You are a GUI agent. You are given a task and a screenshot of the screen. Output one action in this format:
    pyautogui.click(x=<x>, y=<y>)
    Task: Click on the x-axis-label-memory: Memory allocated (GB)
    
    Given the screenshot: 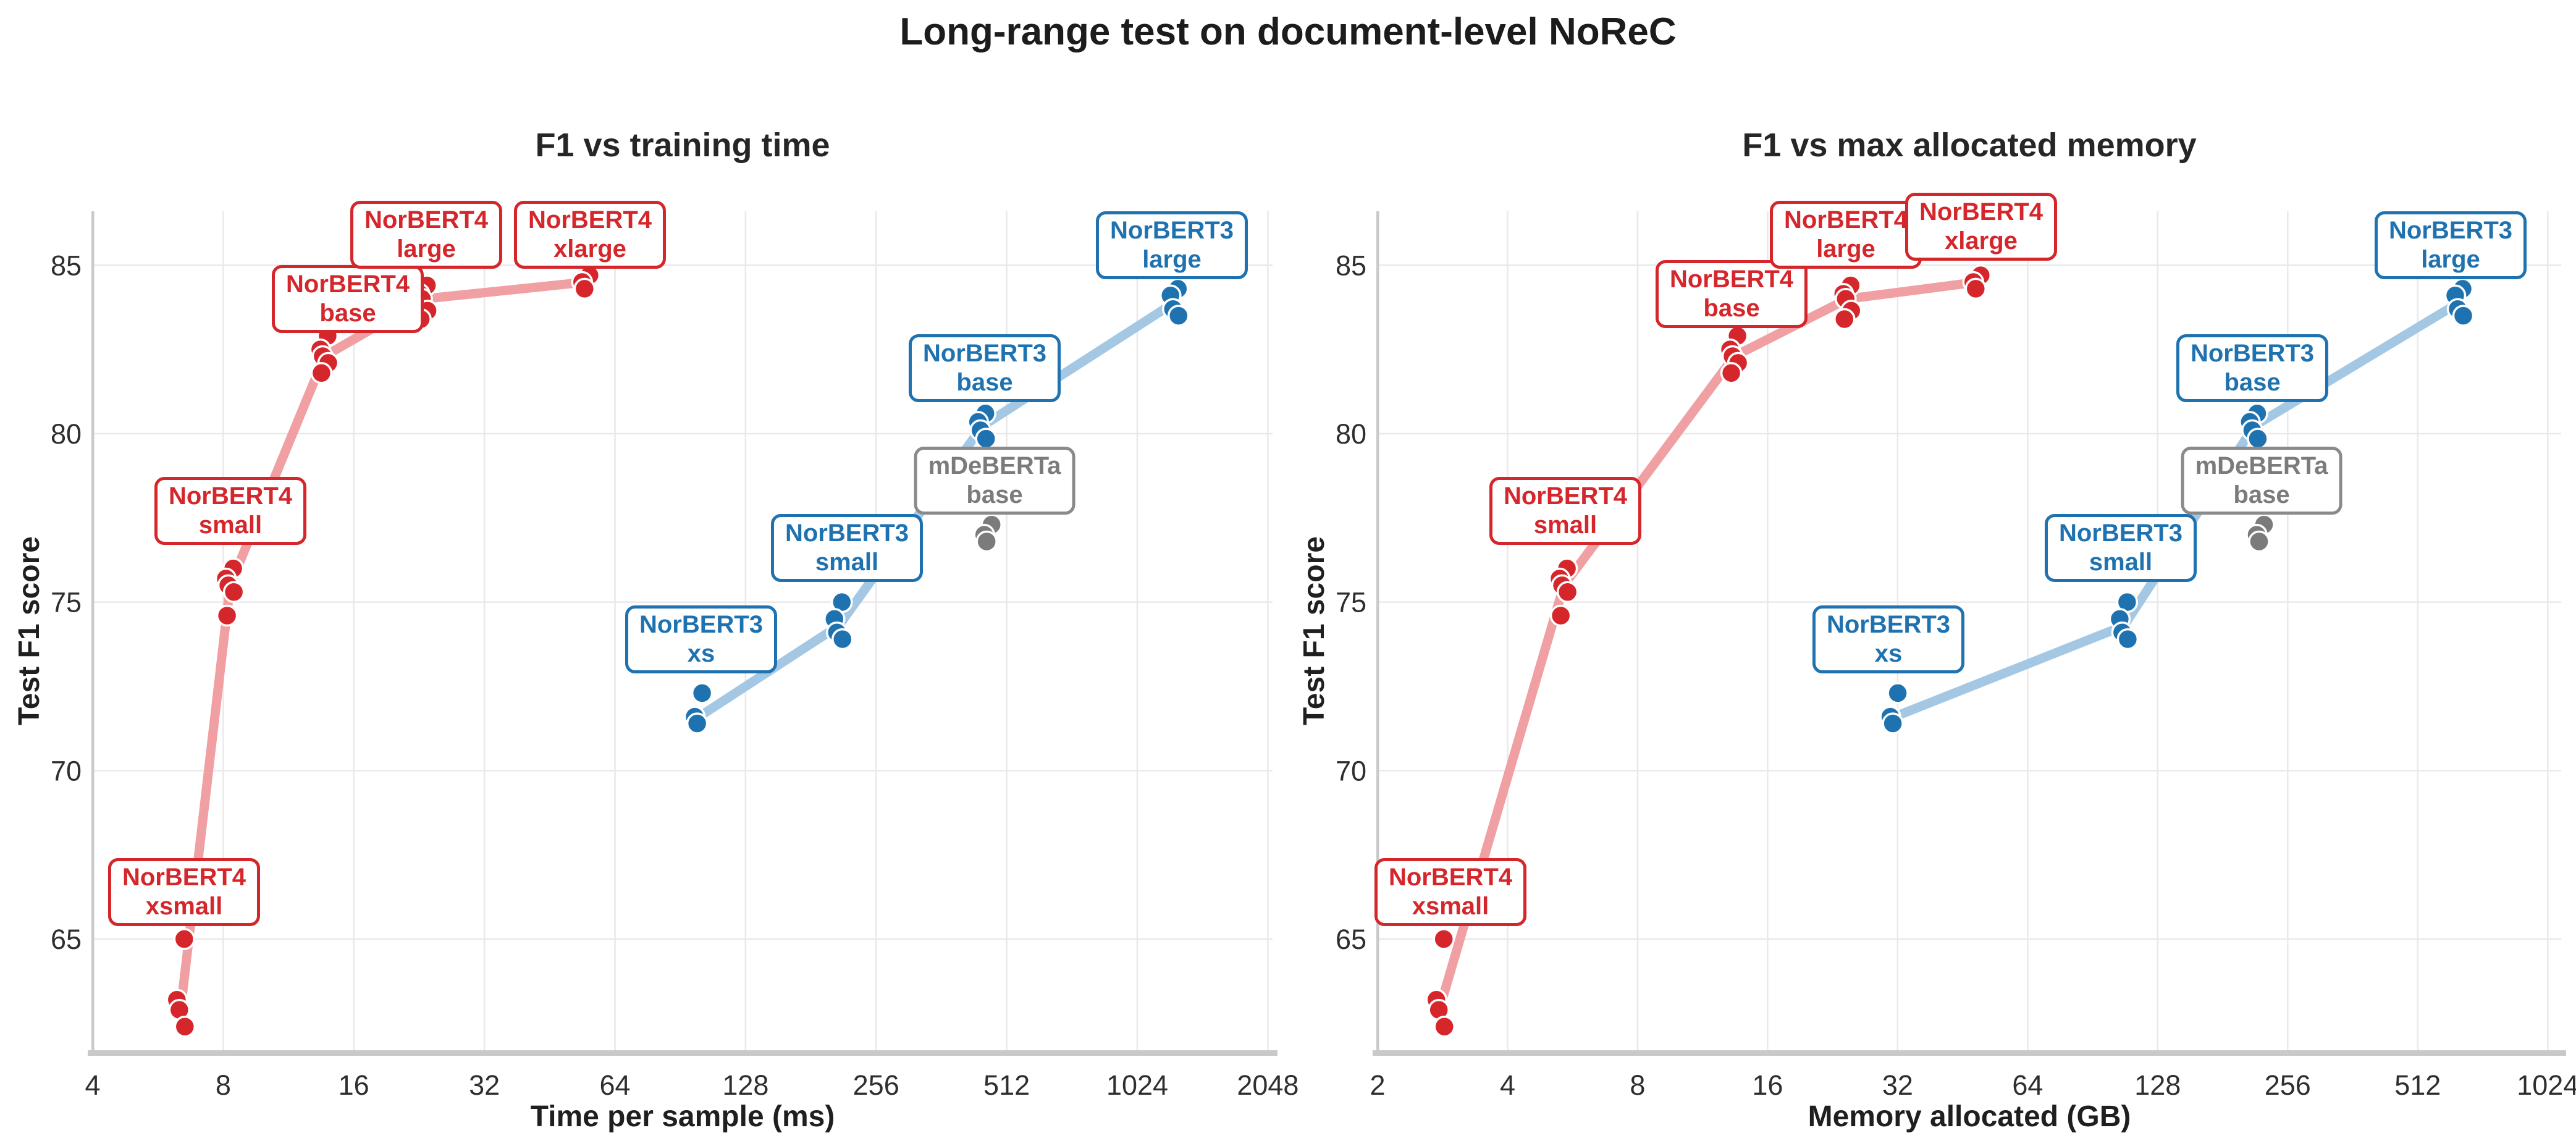 What is the action you would take?
    pyautogui.click(x=1969, y=1116)
    